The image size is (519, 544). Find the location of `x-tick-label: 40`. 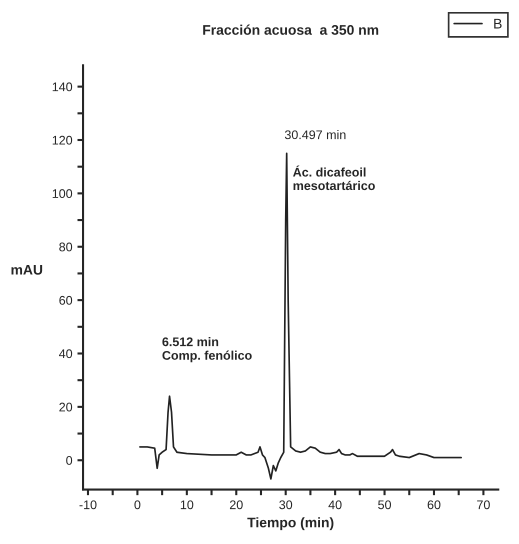

x-tick-label: 40 is located at coordinates (335, 505).